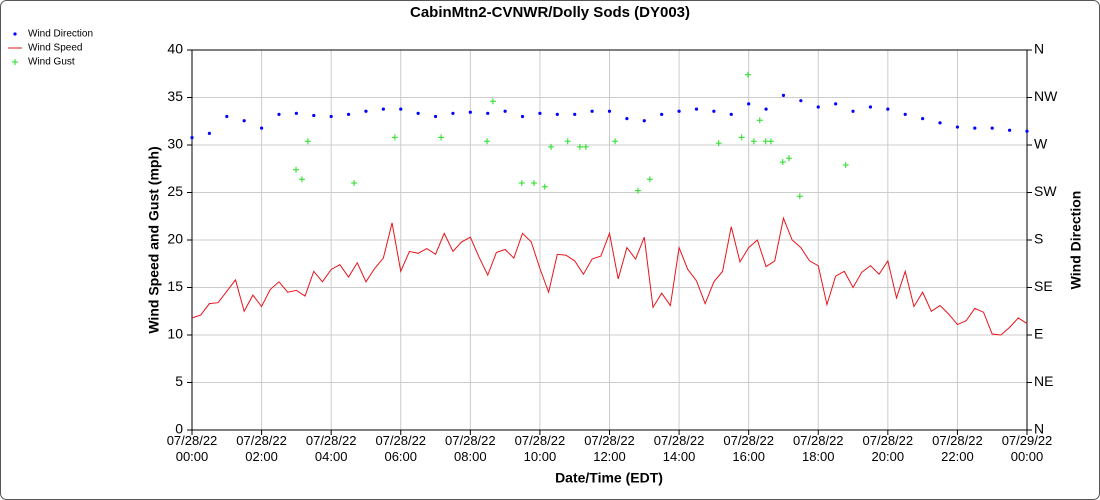 The width and height of the screenshot is (1100, 500). What do you see at coordinates (540, 448) in the screenshot?
I see `x-tick-label: 07/28/22 10:00` at bounding box center [540, 448].